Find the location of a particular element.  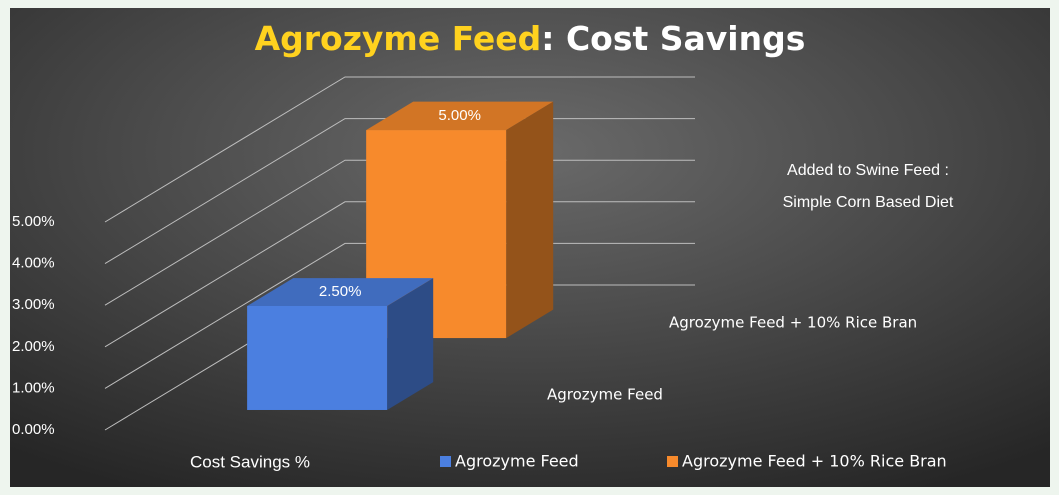

y-tick-label: 4.00% is located at coordinates (33, 263).